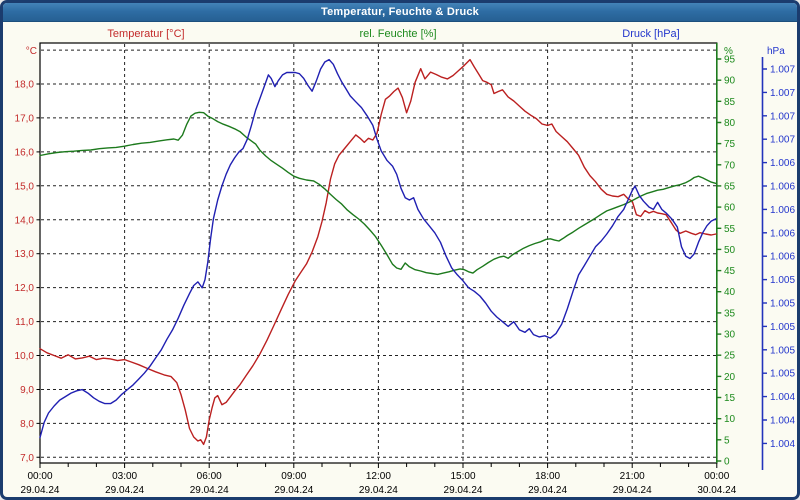 The width and height of the screenshot is (800, 500). I want to click on legend-pressure-label: Druck [hPa], so click(650, 34).